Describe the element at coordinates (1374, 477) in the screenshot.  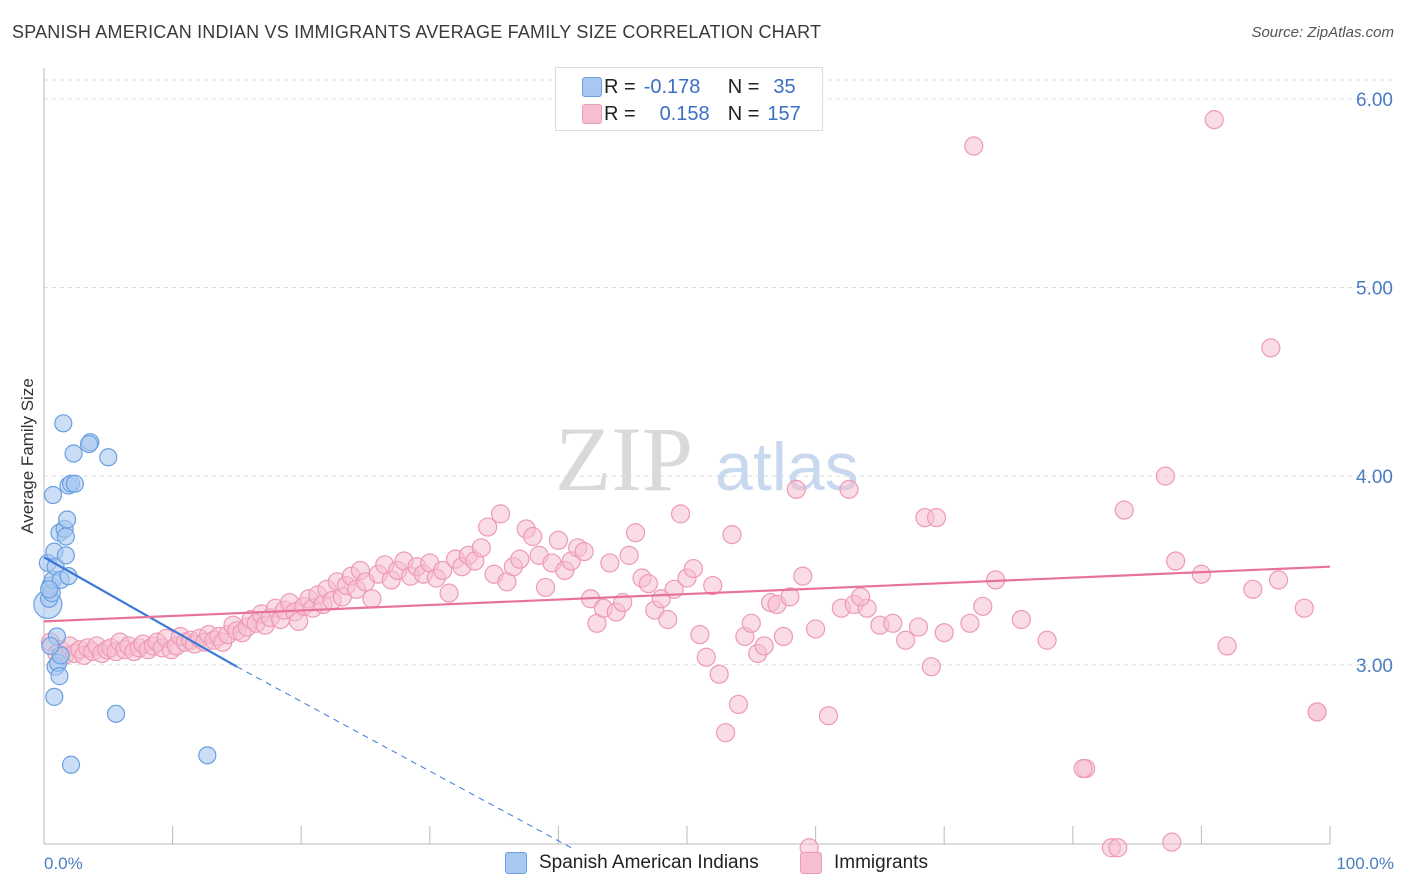
I see `y-tick-label: 4.00` at that location.